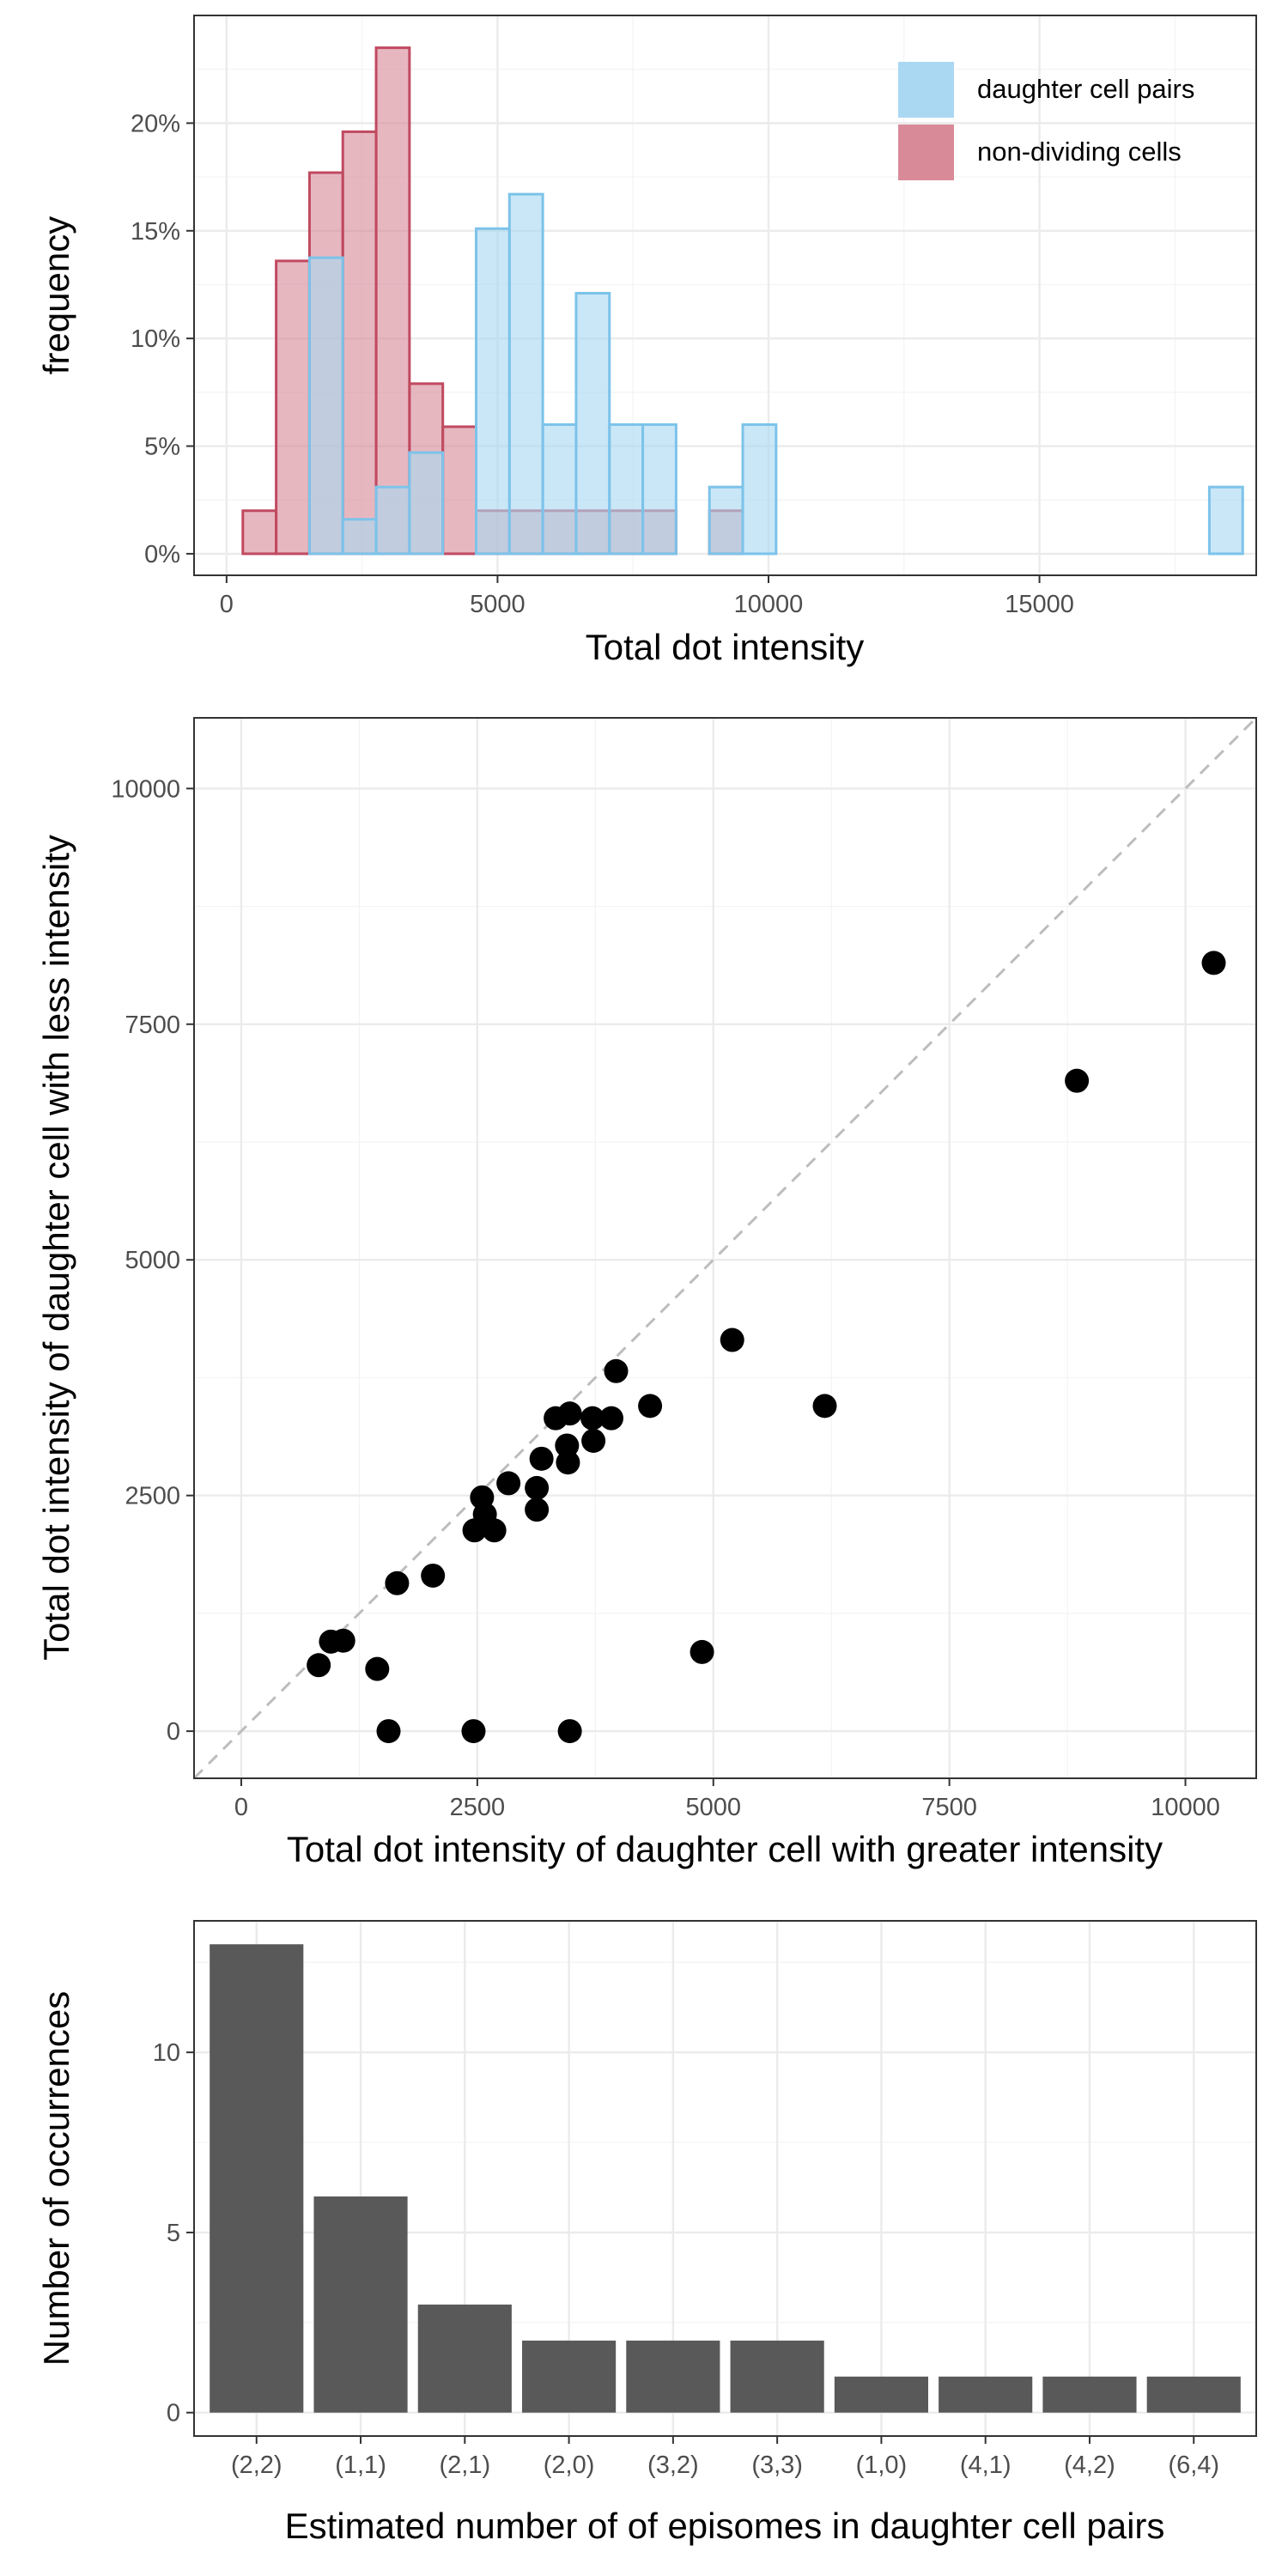  What do you see at coordinates (926, 90) in the screenshot?
I see `legend-swatch-daughter` at bounding box center [926, 90].